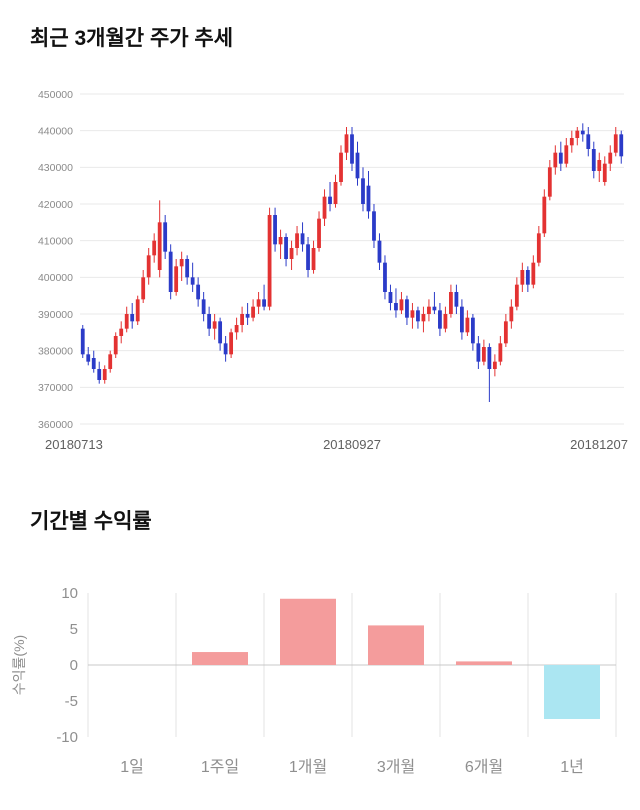 This screenshot has height=810, width=640. What do you see at coordinates (55, 95) in the screenshot?
I see `svg-text: 450000` at bounding box center [55, 95].